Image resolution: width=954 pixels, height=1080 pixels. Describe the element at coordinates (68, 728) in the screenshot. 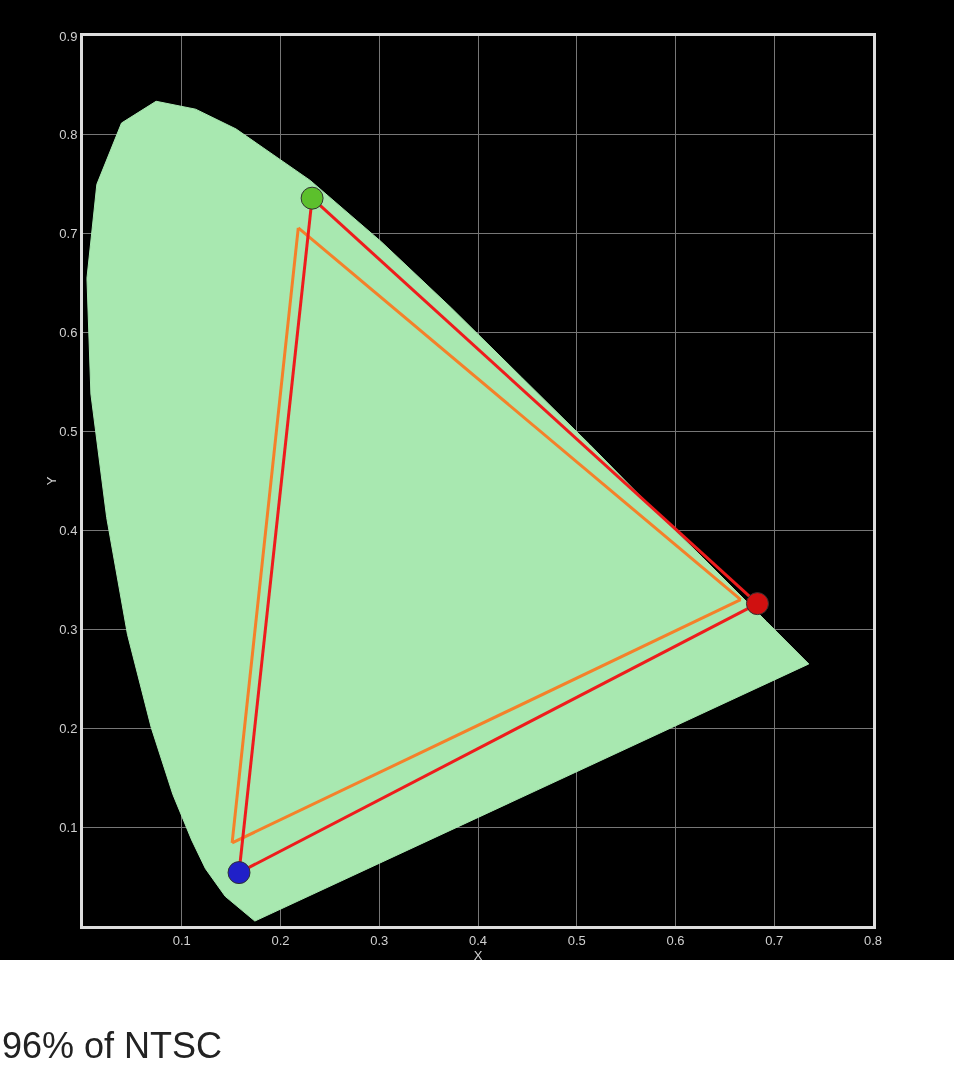

I see `y-tick-label: 0.2` at that location.